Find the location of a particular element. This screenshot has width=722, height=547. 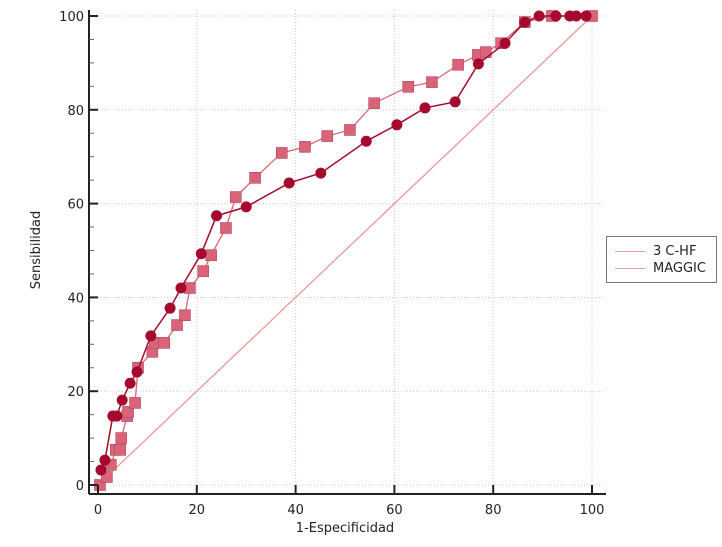

x-tick-label: 20 is located at coordinates (197, 510).